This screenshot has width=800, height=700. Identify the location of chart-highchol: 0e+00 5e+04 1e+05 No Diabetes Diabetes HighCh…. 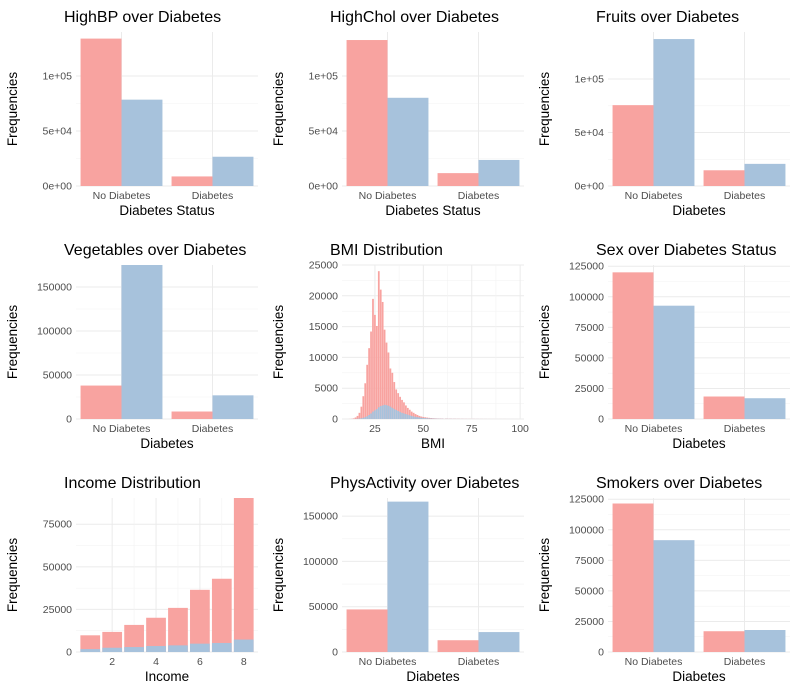
(397, 113).